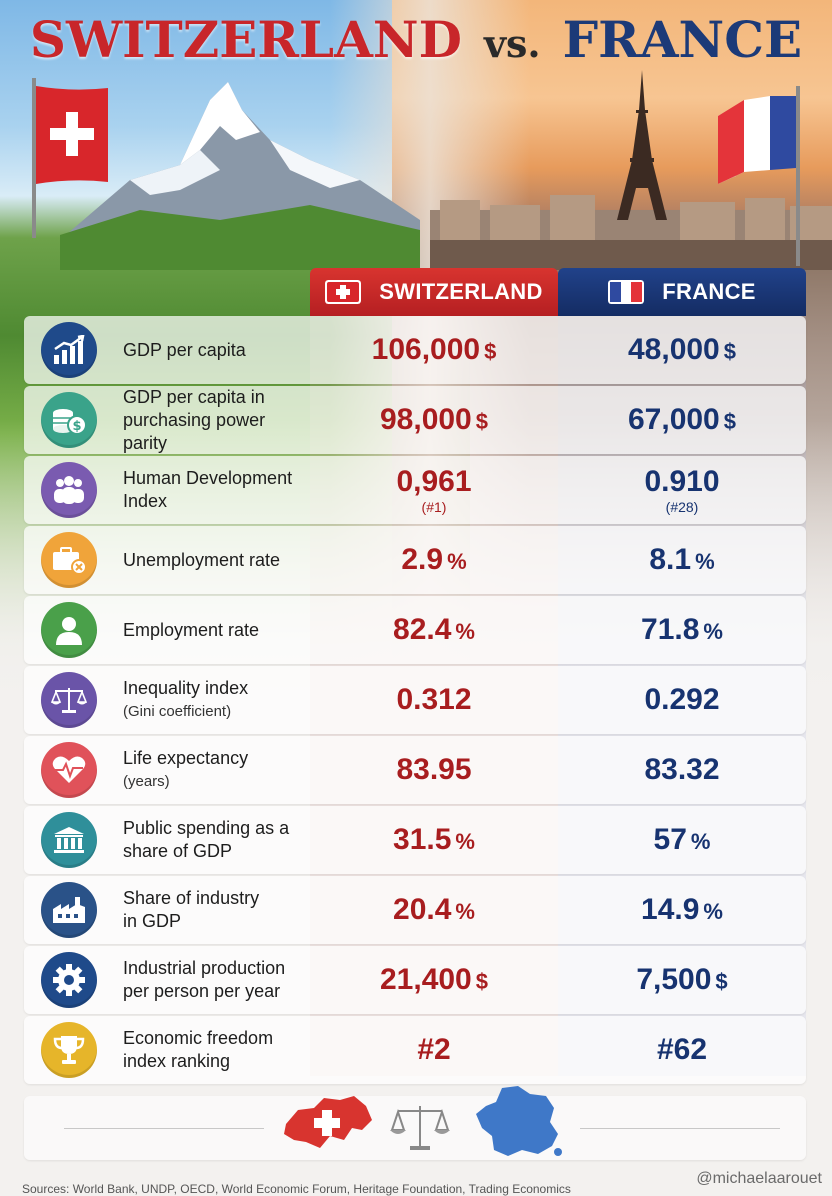 The width and height of the screenshot is (832, 1196). What do you see at coordinates (328, 1122) in the screenshot?
I see `switzerland-map-icon` at bounding box center [328, 1122].